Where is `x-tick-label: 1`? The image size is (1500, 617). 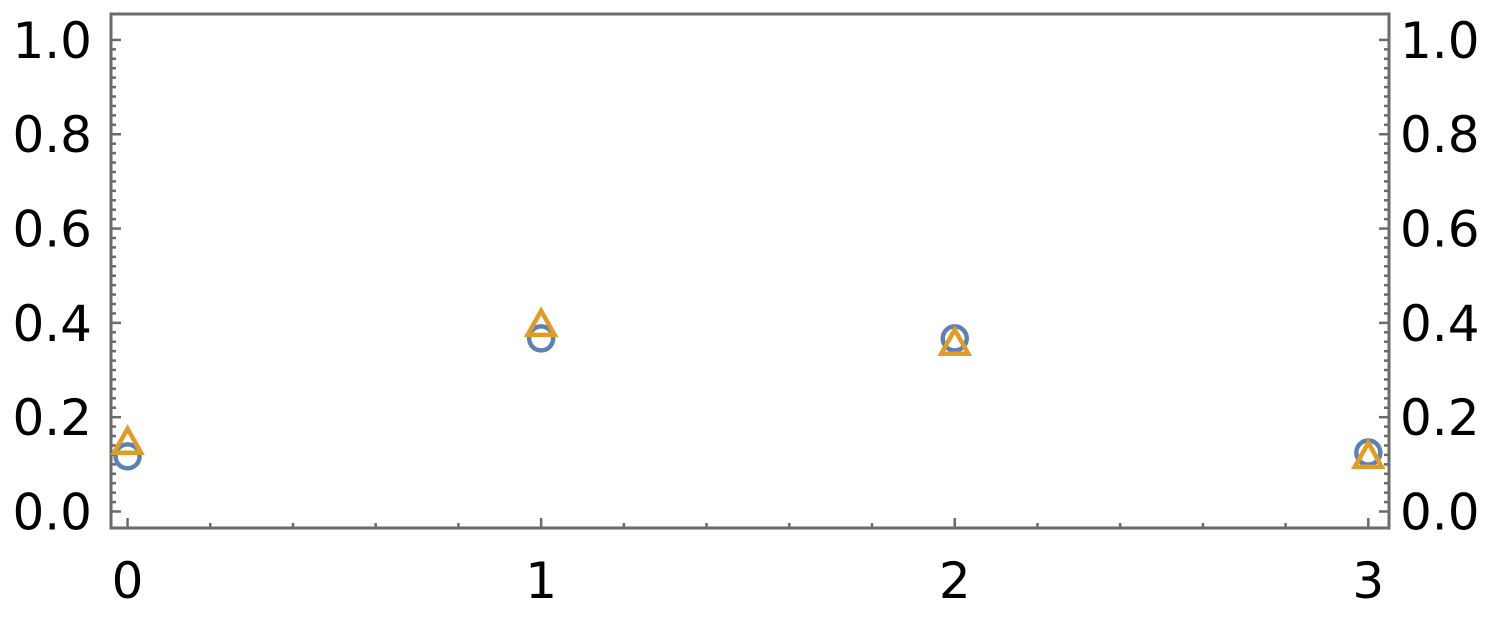 x-tick-label: 1 is located at coordinates (541, 581).